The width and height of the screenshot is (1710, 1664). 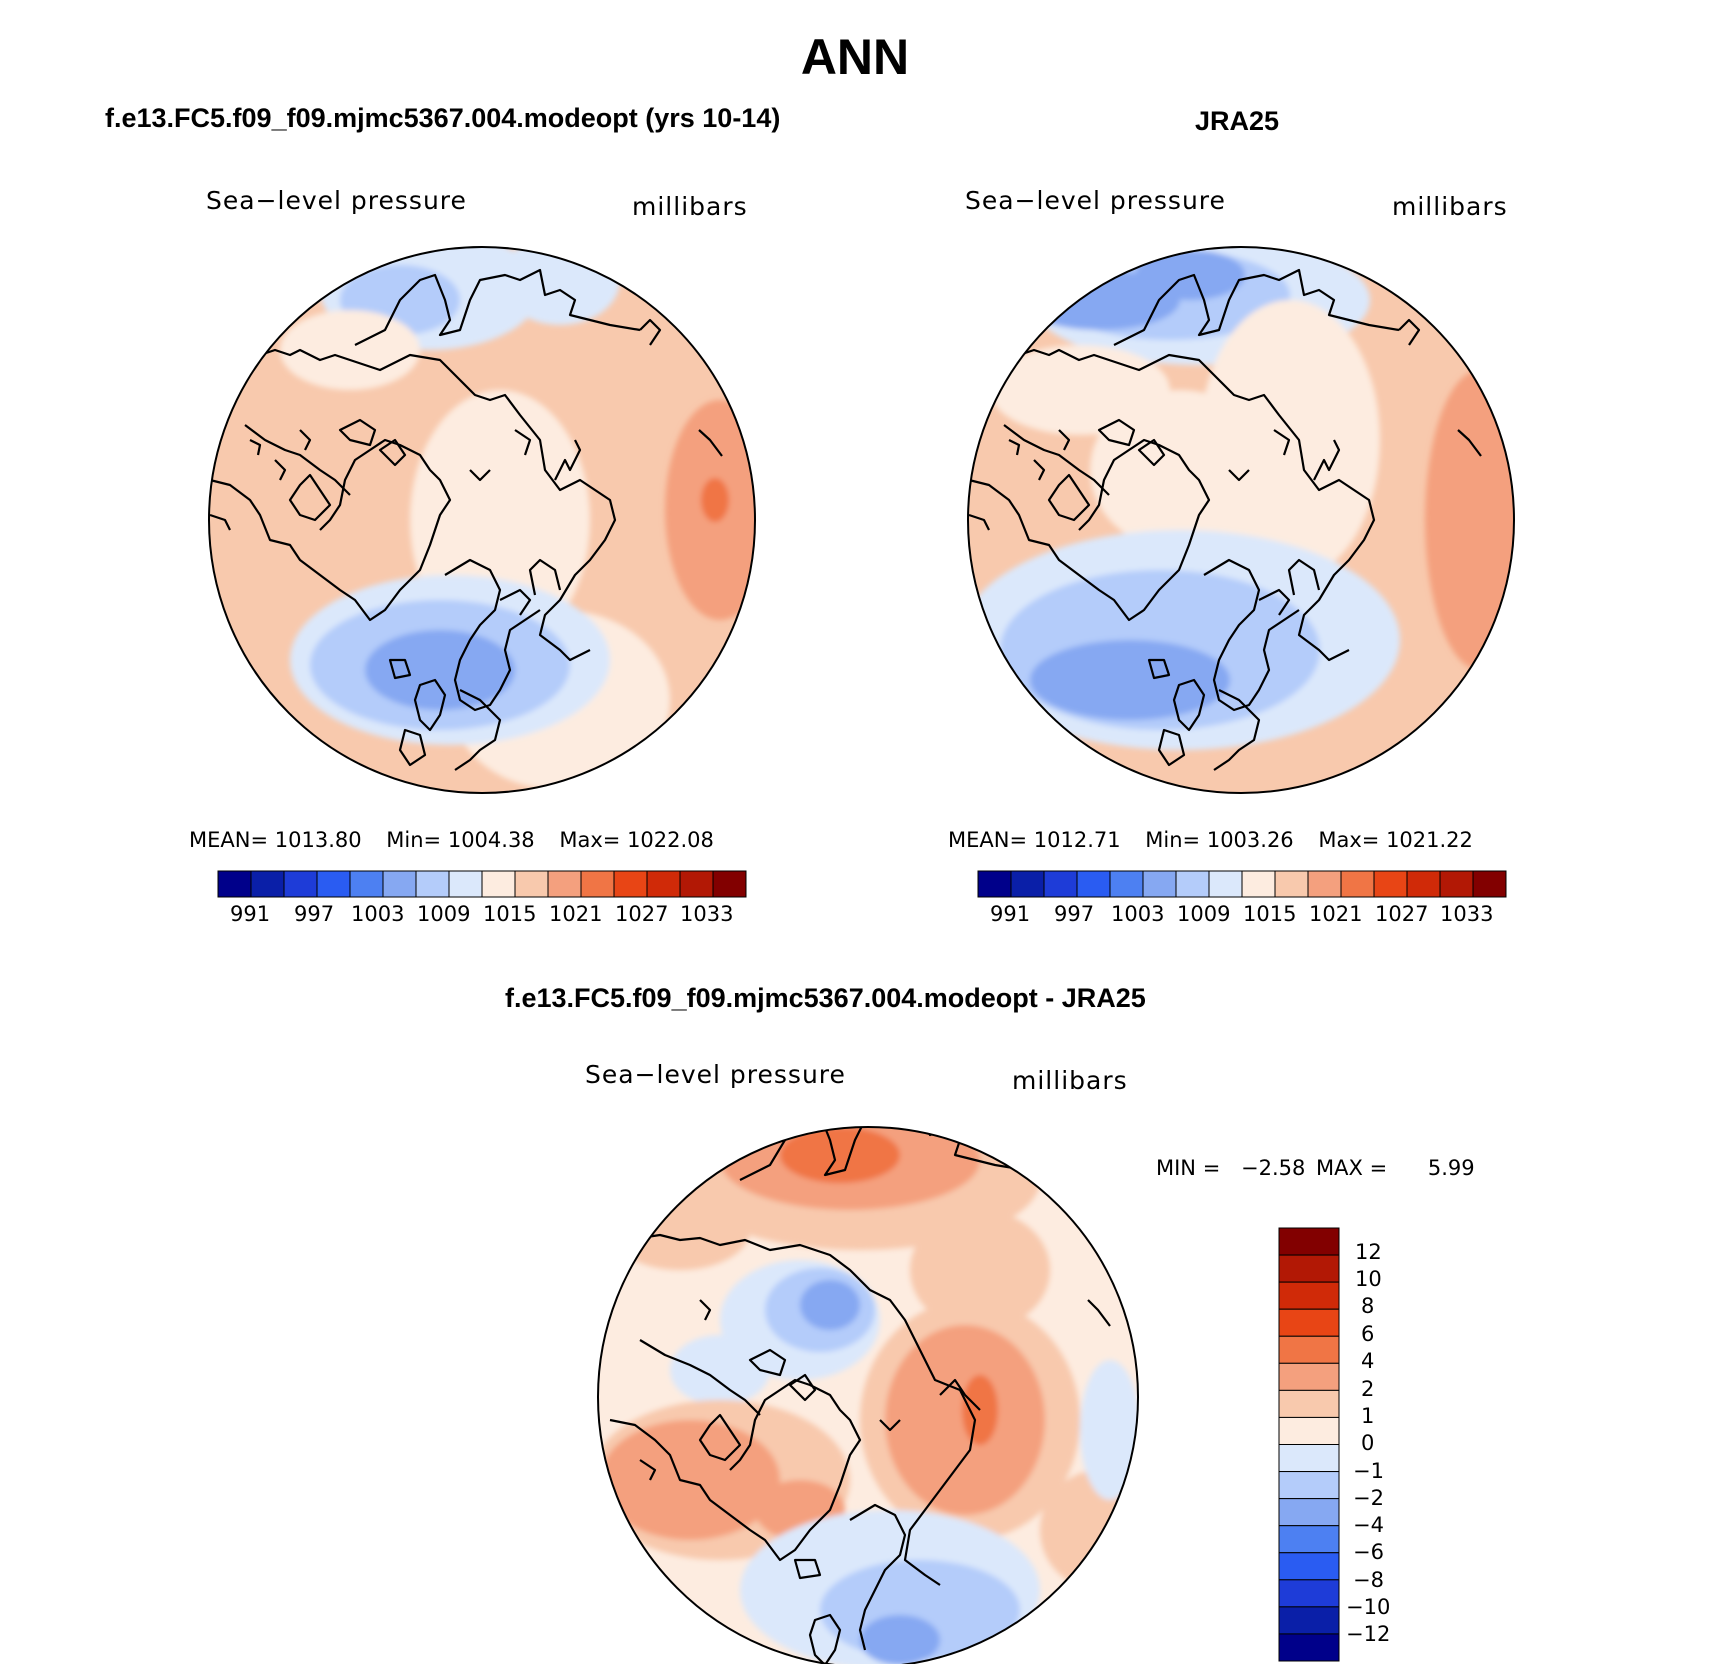 What do you see at coordinates (1368, 1334) in the screenshot?
I see `colorbar-tick: 6` at bounding box center [1368, 1334].